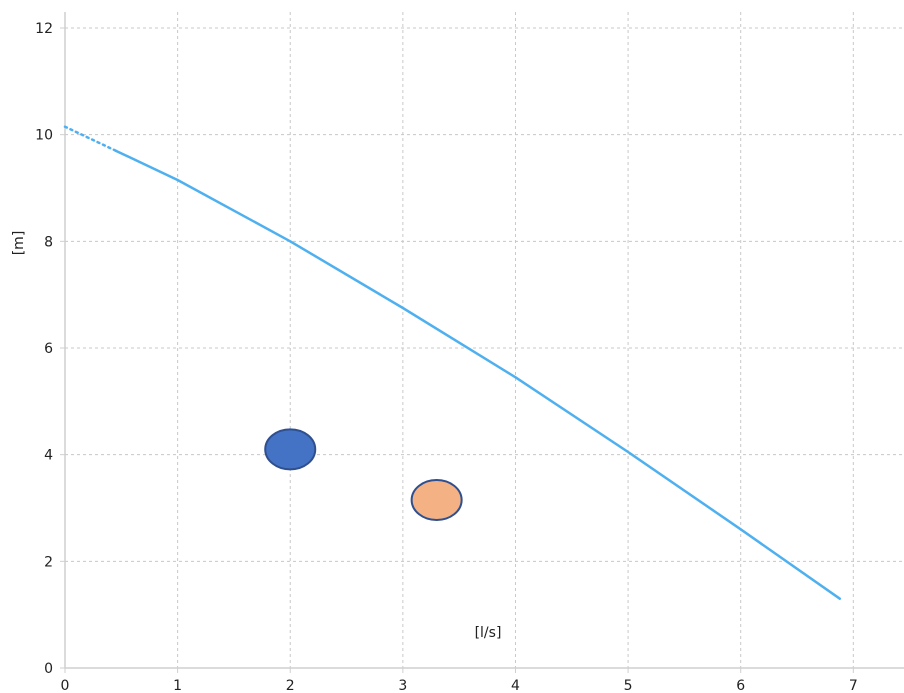  Describe the element at coordinates (48, 456) in the screenshot. I see `y-tick-label: 4` at that location.